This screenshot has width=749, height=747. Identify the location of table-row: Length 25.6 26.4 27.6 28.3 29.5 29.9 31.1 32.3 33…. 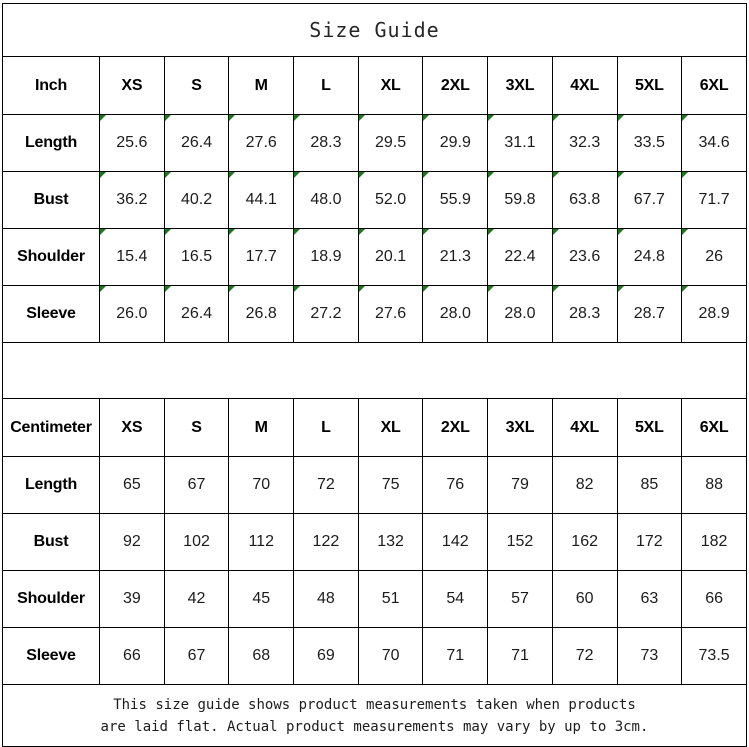
(374, 143).